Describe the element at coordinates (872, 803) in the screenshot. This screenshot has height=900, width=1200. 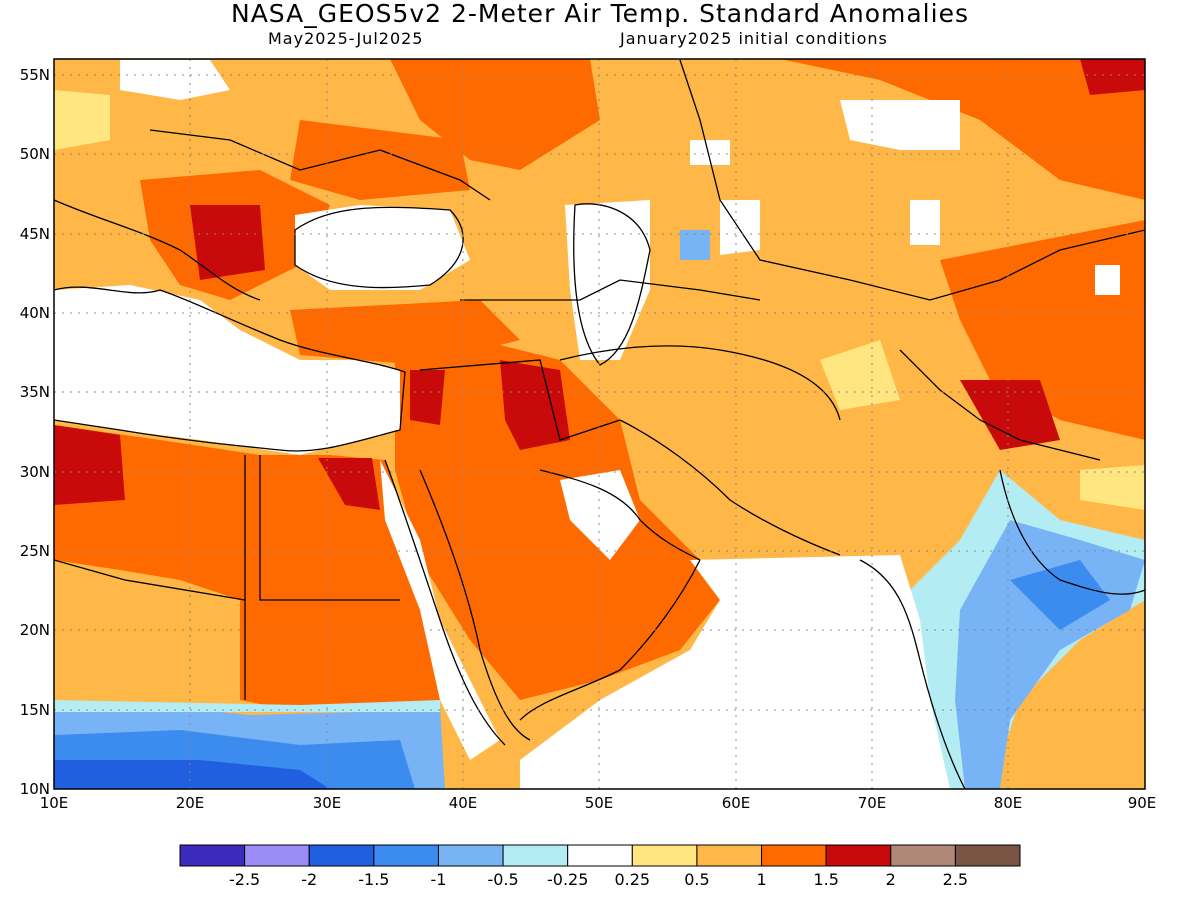
I see `lon-tick-label: 70E` at that location.